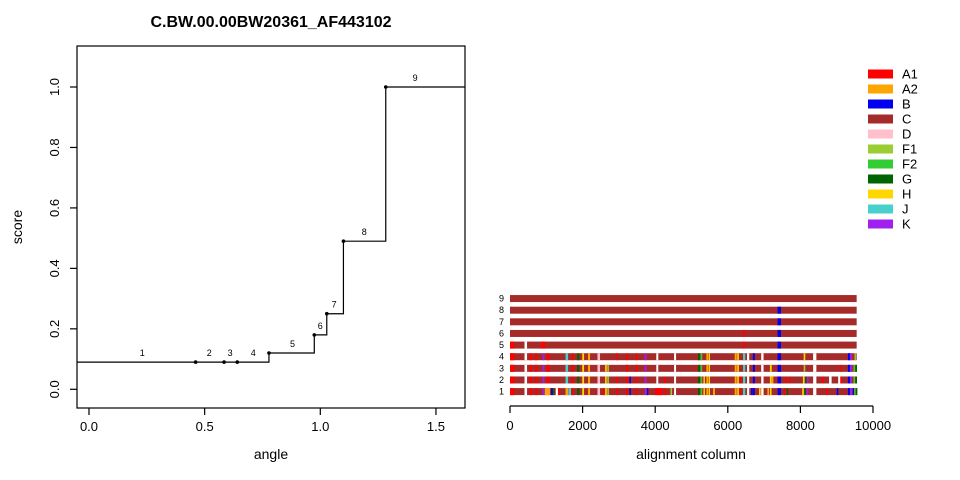 This screenshot has height=480, width=960. Describe the element at coordinates (678, 392) in the screenshot. I see `alignment-row-1: 1` at that location.